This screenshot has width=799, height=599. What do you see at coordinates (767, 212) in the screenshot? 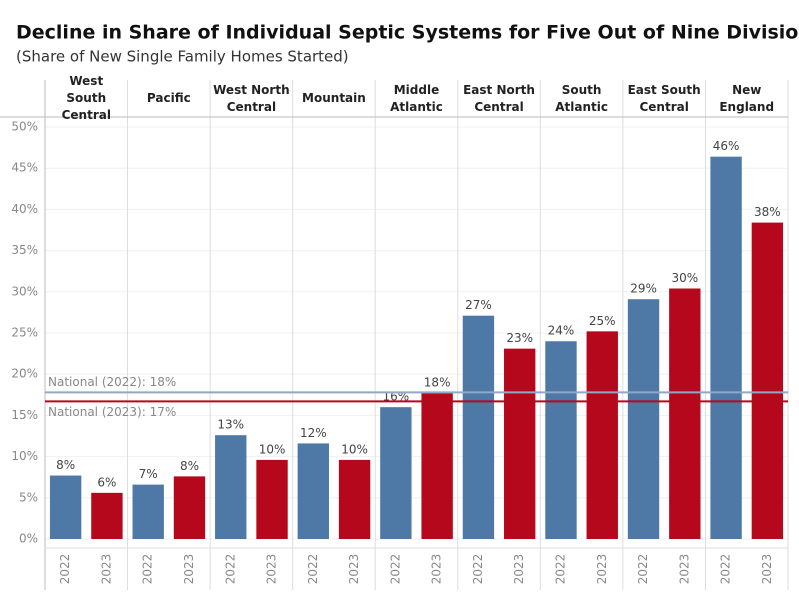
I see `value-label: 38%` at bounding box center [767, 212].